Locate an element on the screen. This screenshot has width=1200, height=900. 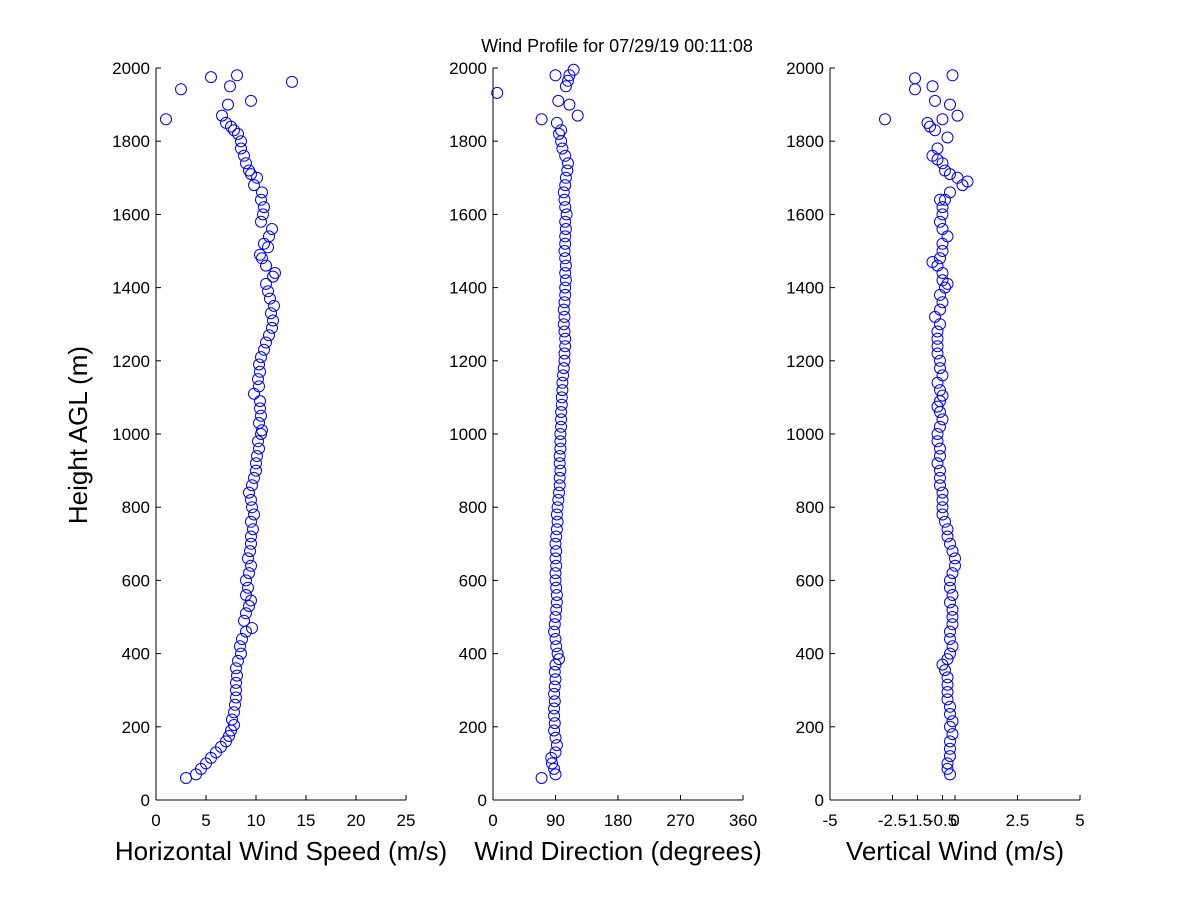
x-tick-label: -1.5 is located at coordinates (917, 820).